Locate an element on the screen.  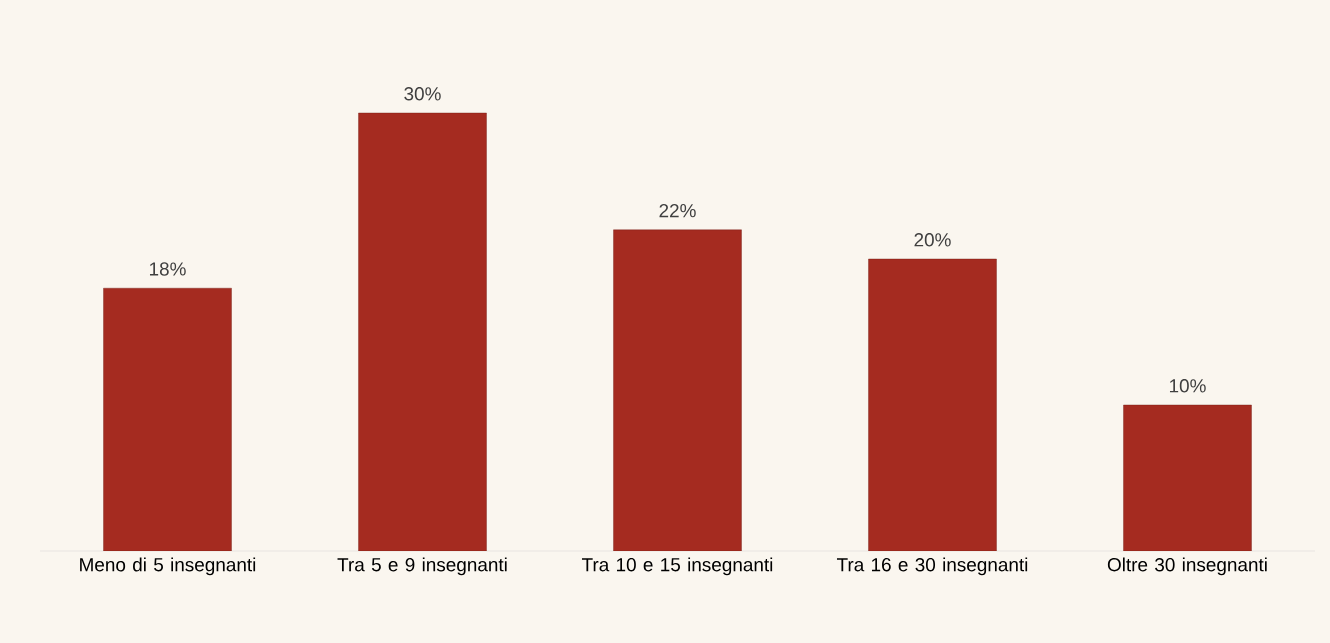
data-label: 22% is located at coordinates (677, 210).